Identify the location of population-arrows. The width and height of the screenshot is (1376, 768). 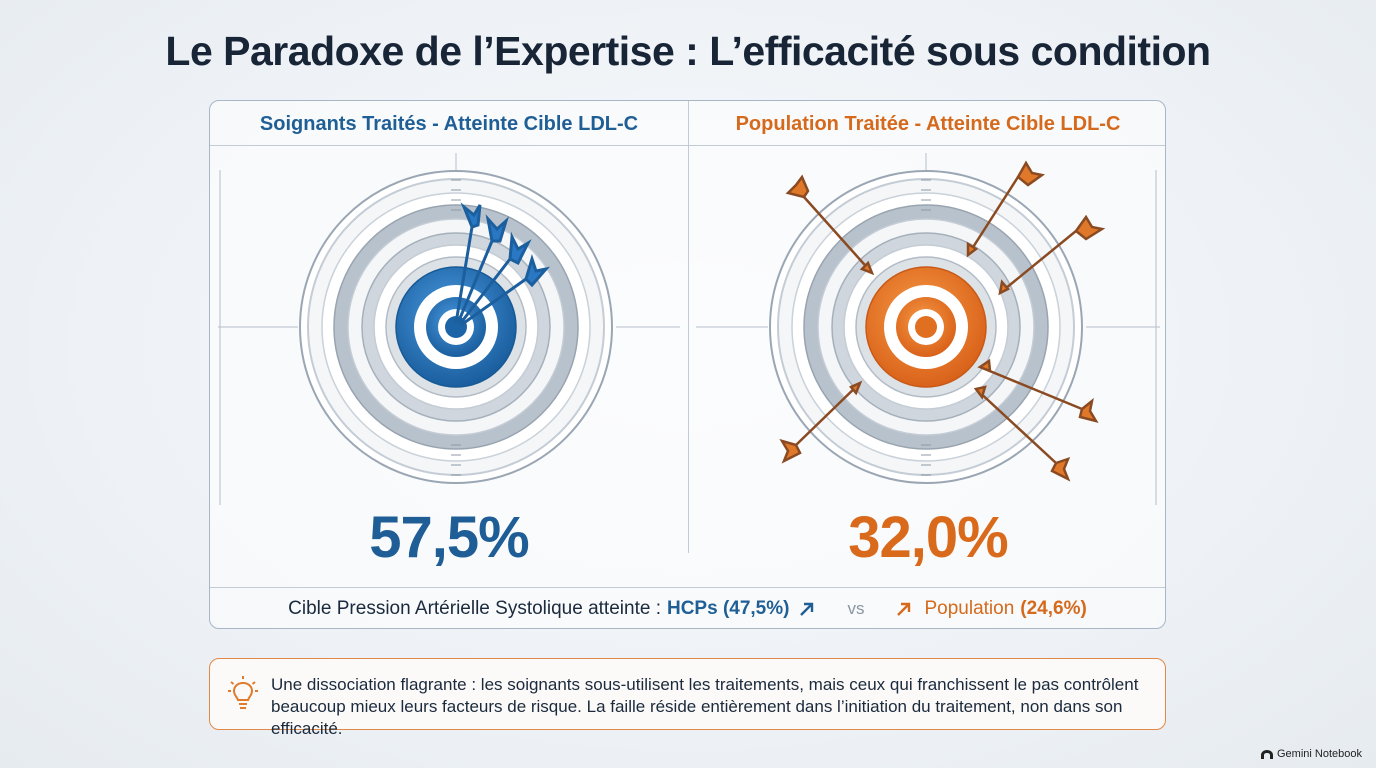
(942, 321).